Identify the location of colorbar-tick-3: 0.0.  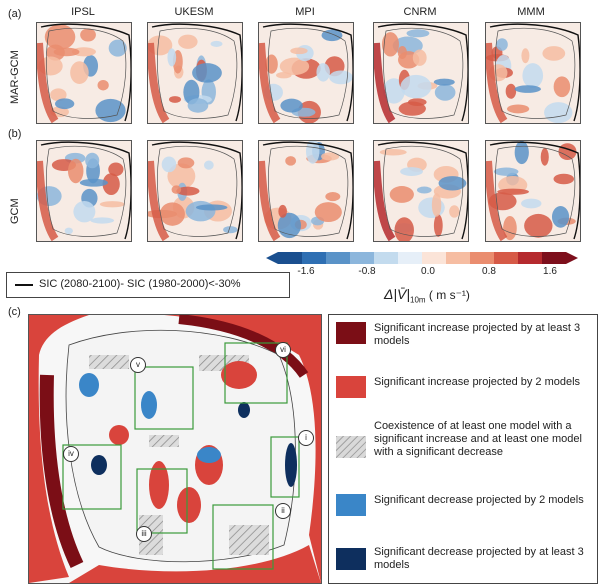
(428, 271).